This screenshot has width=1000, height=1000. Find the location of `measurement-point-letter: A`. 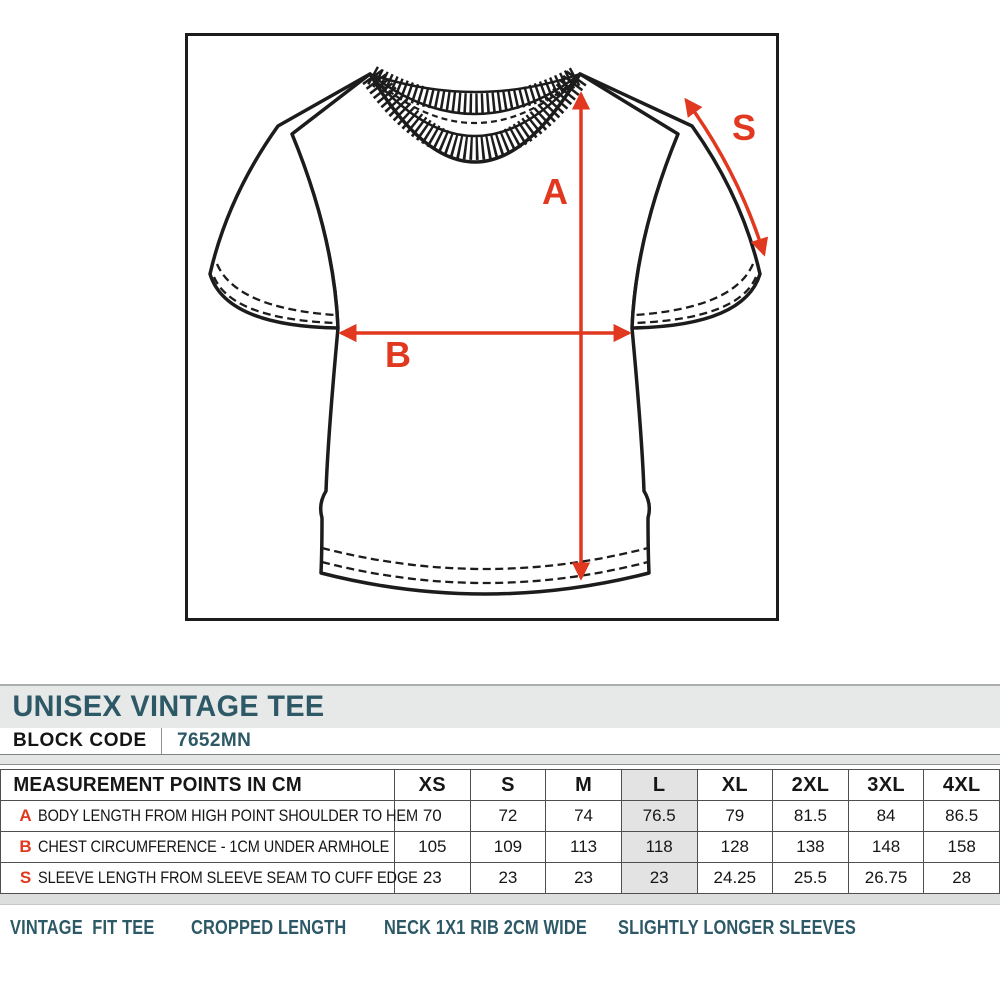

measurement-point-letter: A is located at coordinates (25, 815).